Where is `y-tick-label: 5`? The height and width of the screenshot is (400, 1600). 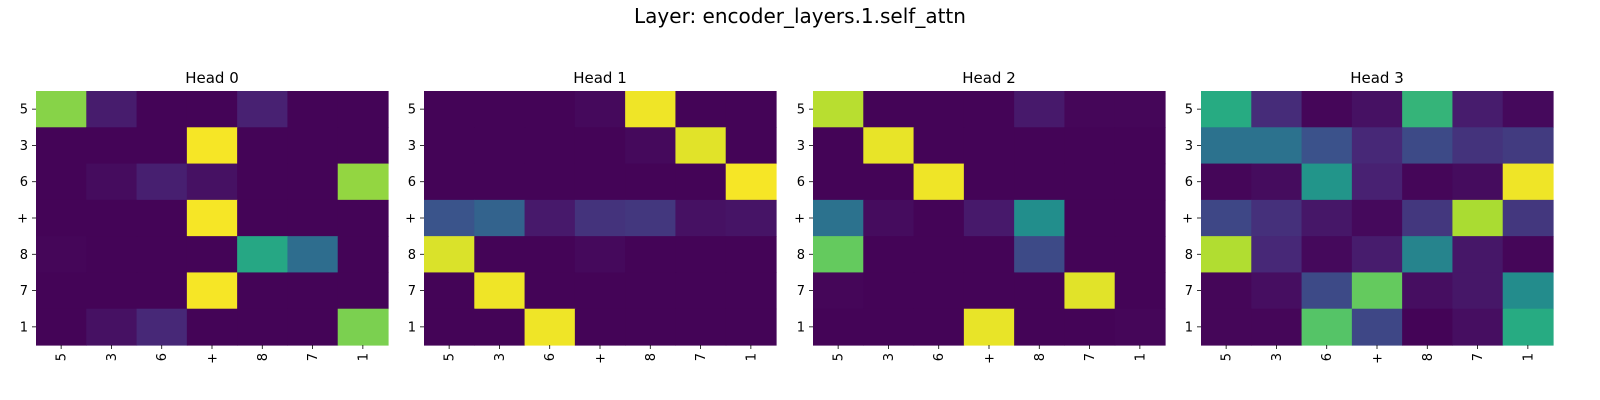
y-tick-label: 5 is located at coordinates (24, 110).